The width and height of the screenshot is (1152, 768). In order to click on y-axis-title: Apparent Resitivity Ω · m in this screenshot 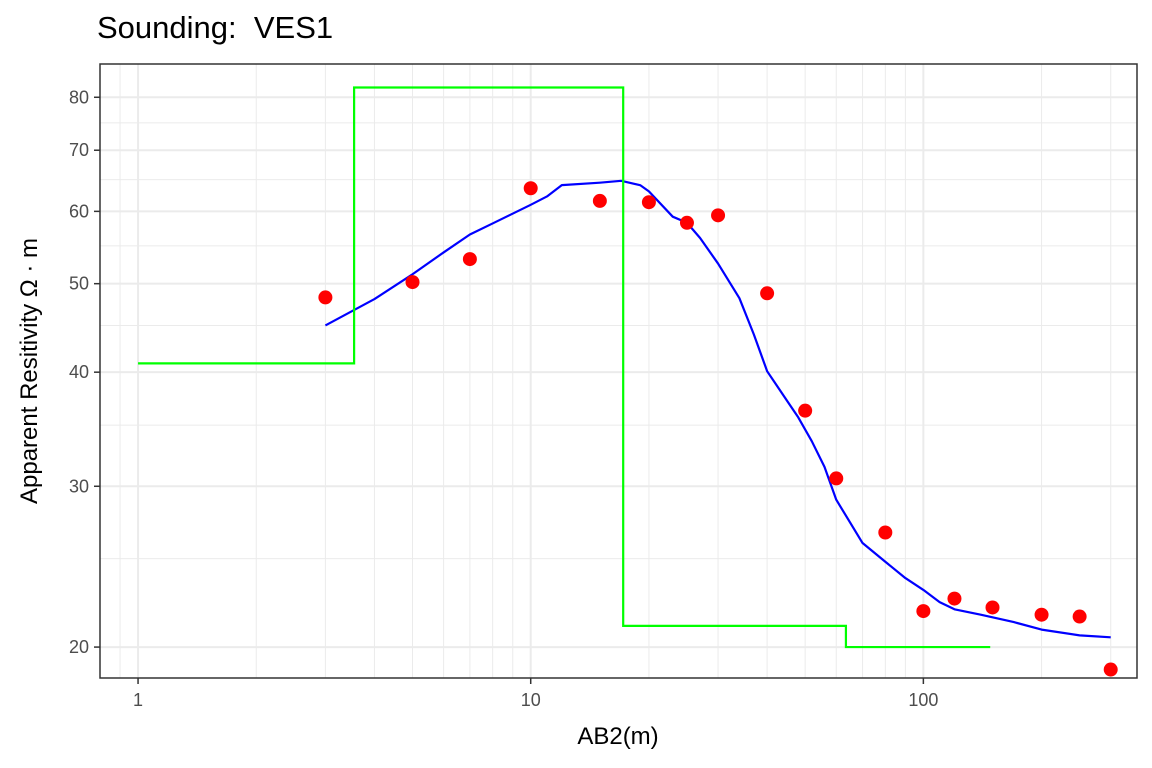, I will do `click(29, 371)`.